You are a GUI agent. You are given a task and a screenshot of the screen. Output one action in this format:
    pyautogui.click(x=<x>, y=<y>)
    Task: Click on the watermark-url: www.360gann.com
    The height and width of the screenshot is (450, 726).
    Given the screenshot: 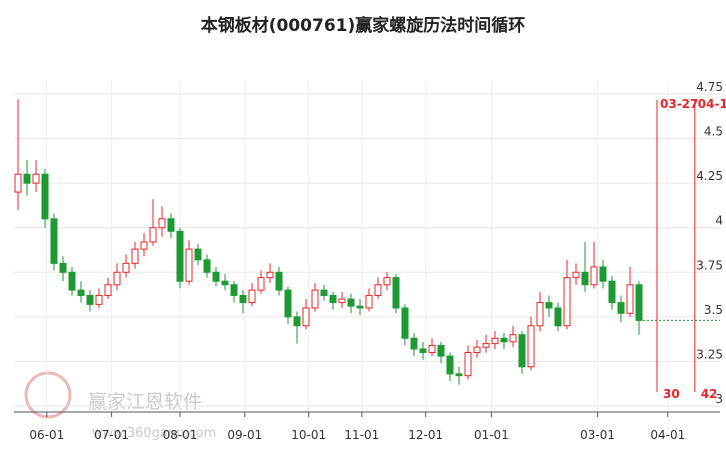 What is the action you would take?
    pyautogui.click(x=154, y=433)
    